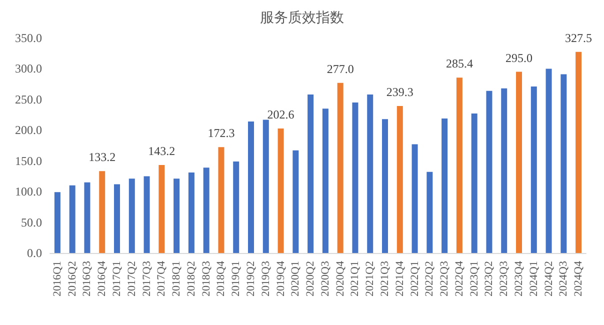 This screenshot has width=604, height=325. Describe the element at coordinates (34, 253) in the screenshot. I see `y-tick-label: 0.0` at that location.